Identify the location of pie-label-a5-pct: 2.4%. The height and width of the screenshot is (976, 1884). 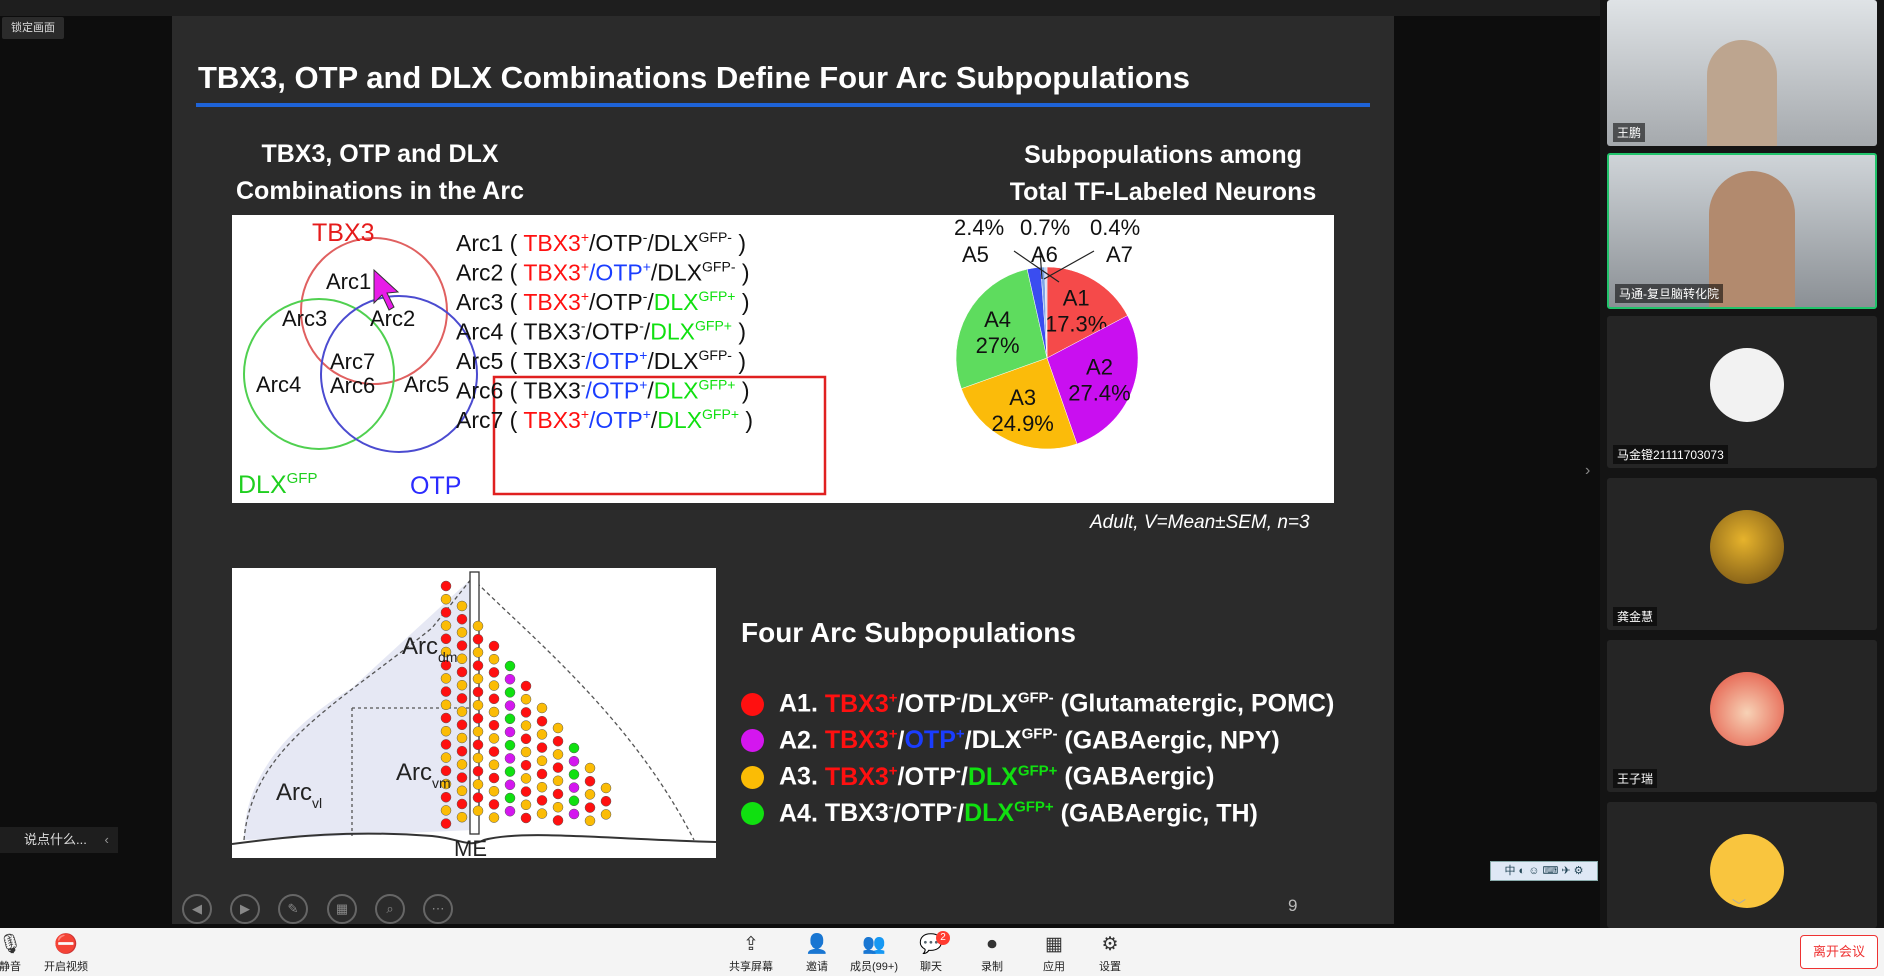
(979, 227).